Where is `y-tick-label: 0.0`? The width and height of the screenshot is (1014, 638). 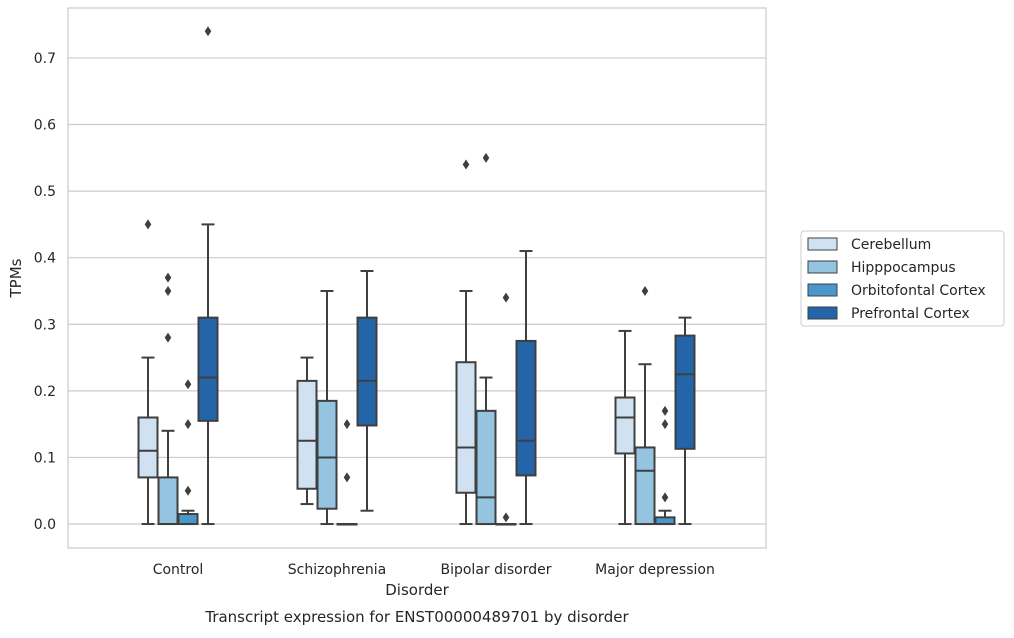
y-tick-label: 0.0 is located at coordinates (45, 525).